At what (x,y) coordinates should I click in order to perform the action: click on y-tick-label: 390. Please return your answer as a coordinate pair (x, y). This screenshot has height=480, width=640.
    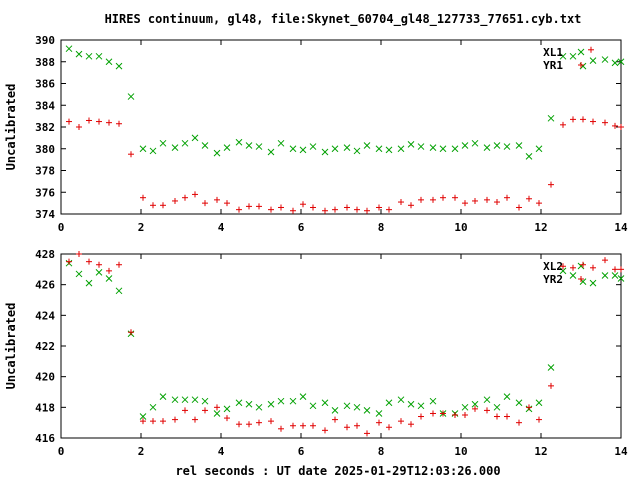
    Looking at the image, I should click on (45, 40).